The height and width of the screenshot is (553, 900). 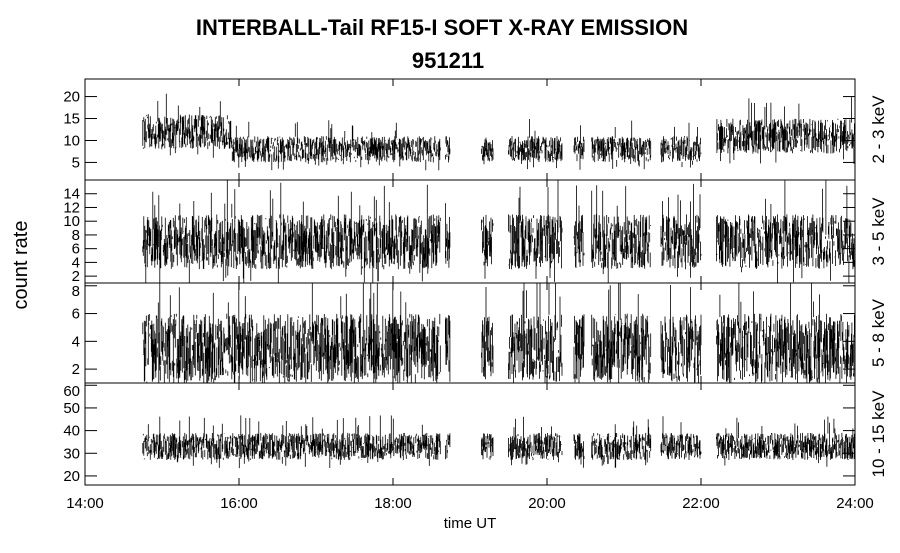 I want to click on band-label: 2 - 3 keV, so click(x=878, y=129).